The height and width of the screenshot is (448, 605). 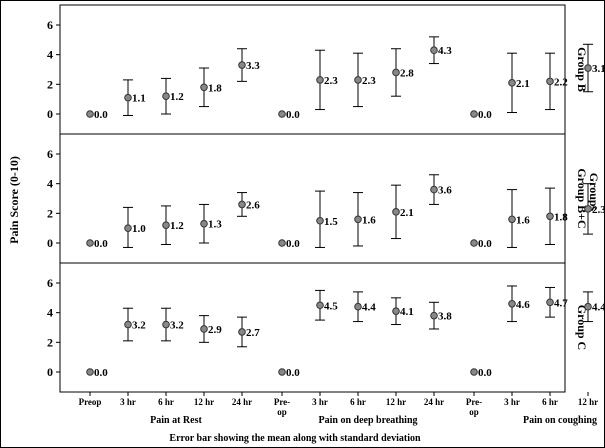 I want to click on data-label: 3.8, so click(x=445, y=317).